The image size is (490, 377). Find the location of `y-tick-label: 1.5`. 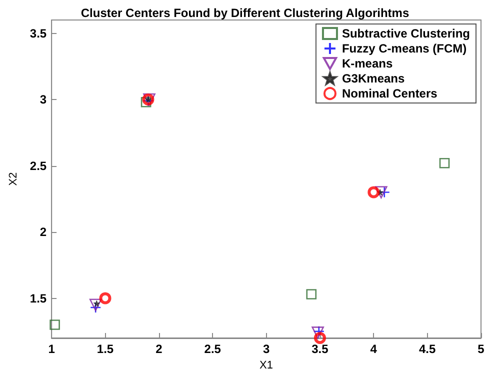

y-tick-label: 1.5 is located at coordinates (38, 298).